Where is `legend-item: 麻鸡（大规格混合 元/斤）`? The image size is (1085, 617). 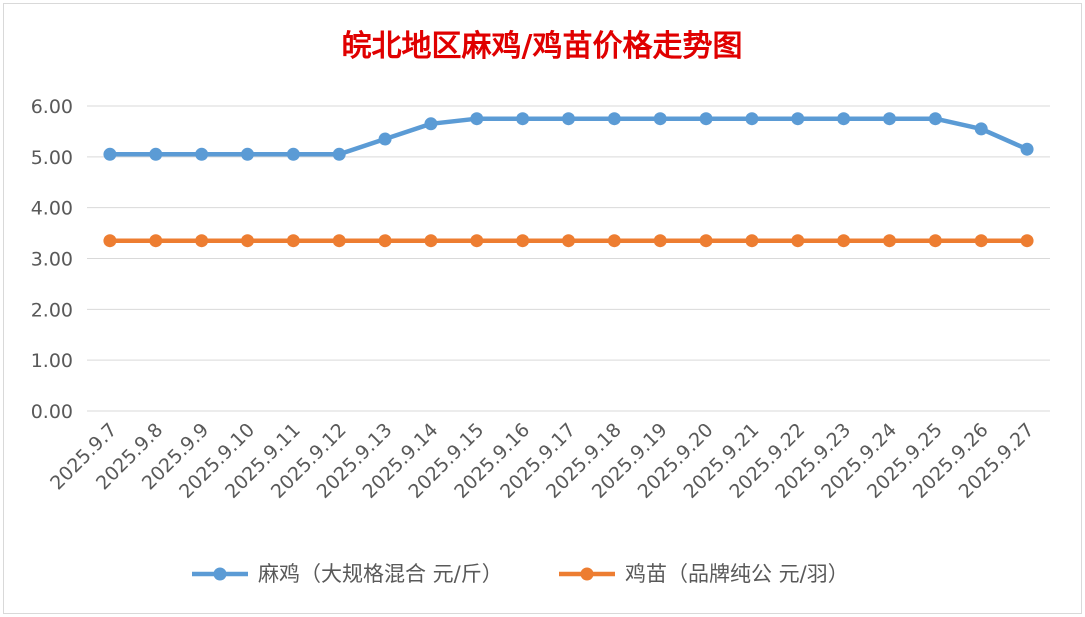
legend-item: 麻鸡（大规格混合 元/斤） is located at coordinates (347, 574).